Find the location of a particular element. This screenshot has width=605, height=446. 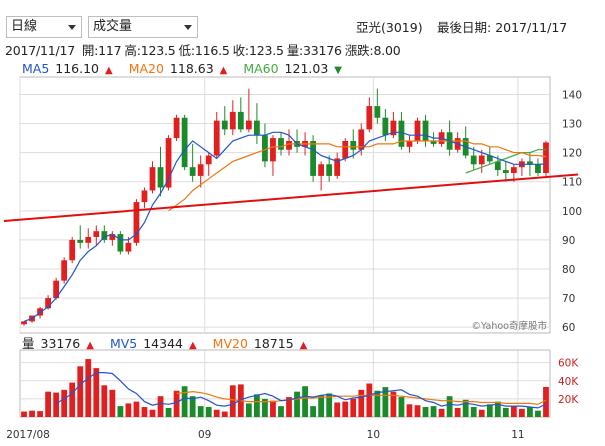

legend-item: MV5 14344 ▲ is located at coordinates (154, 343).